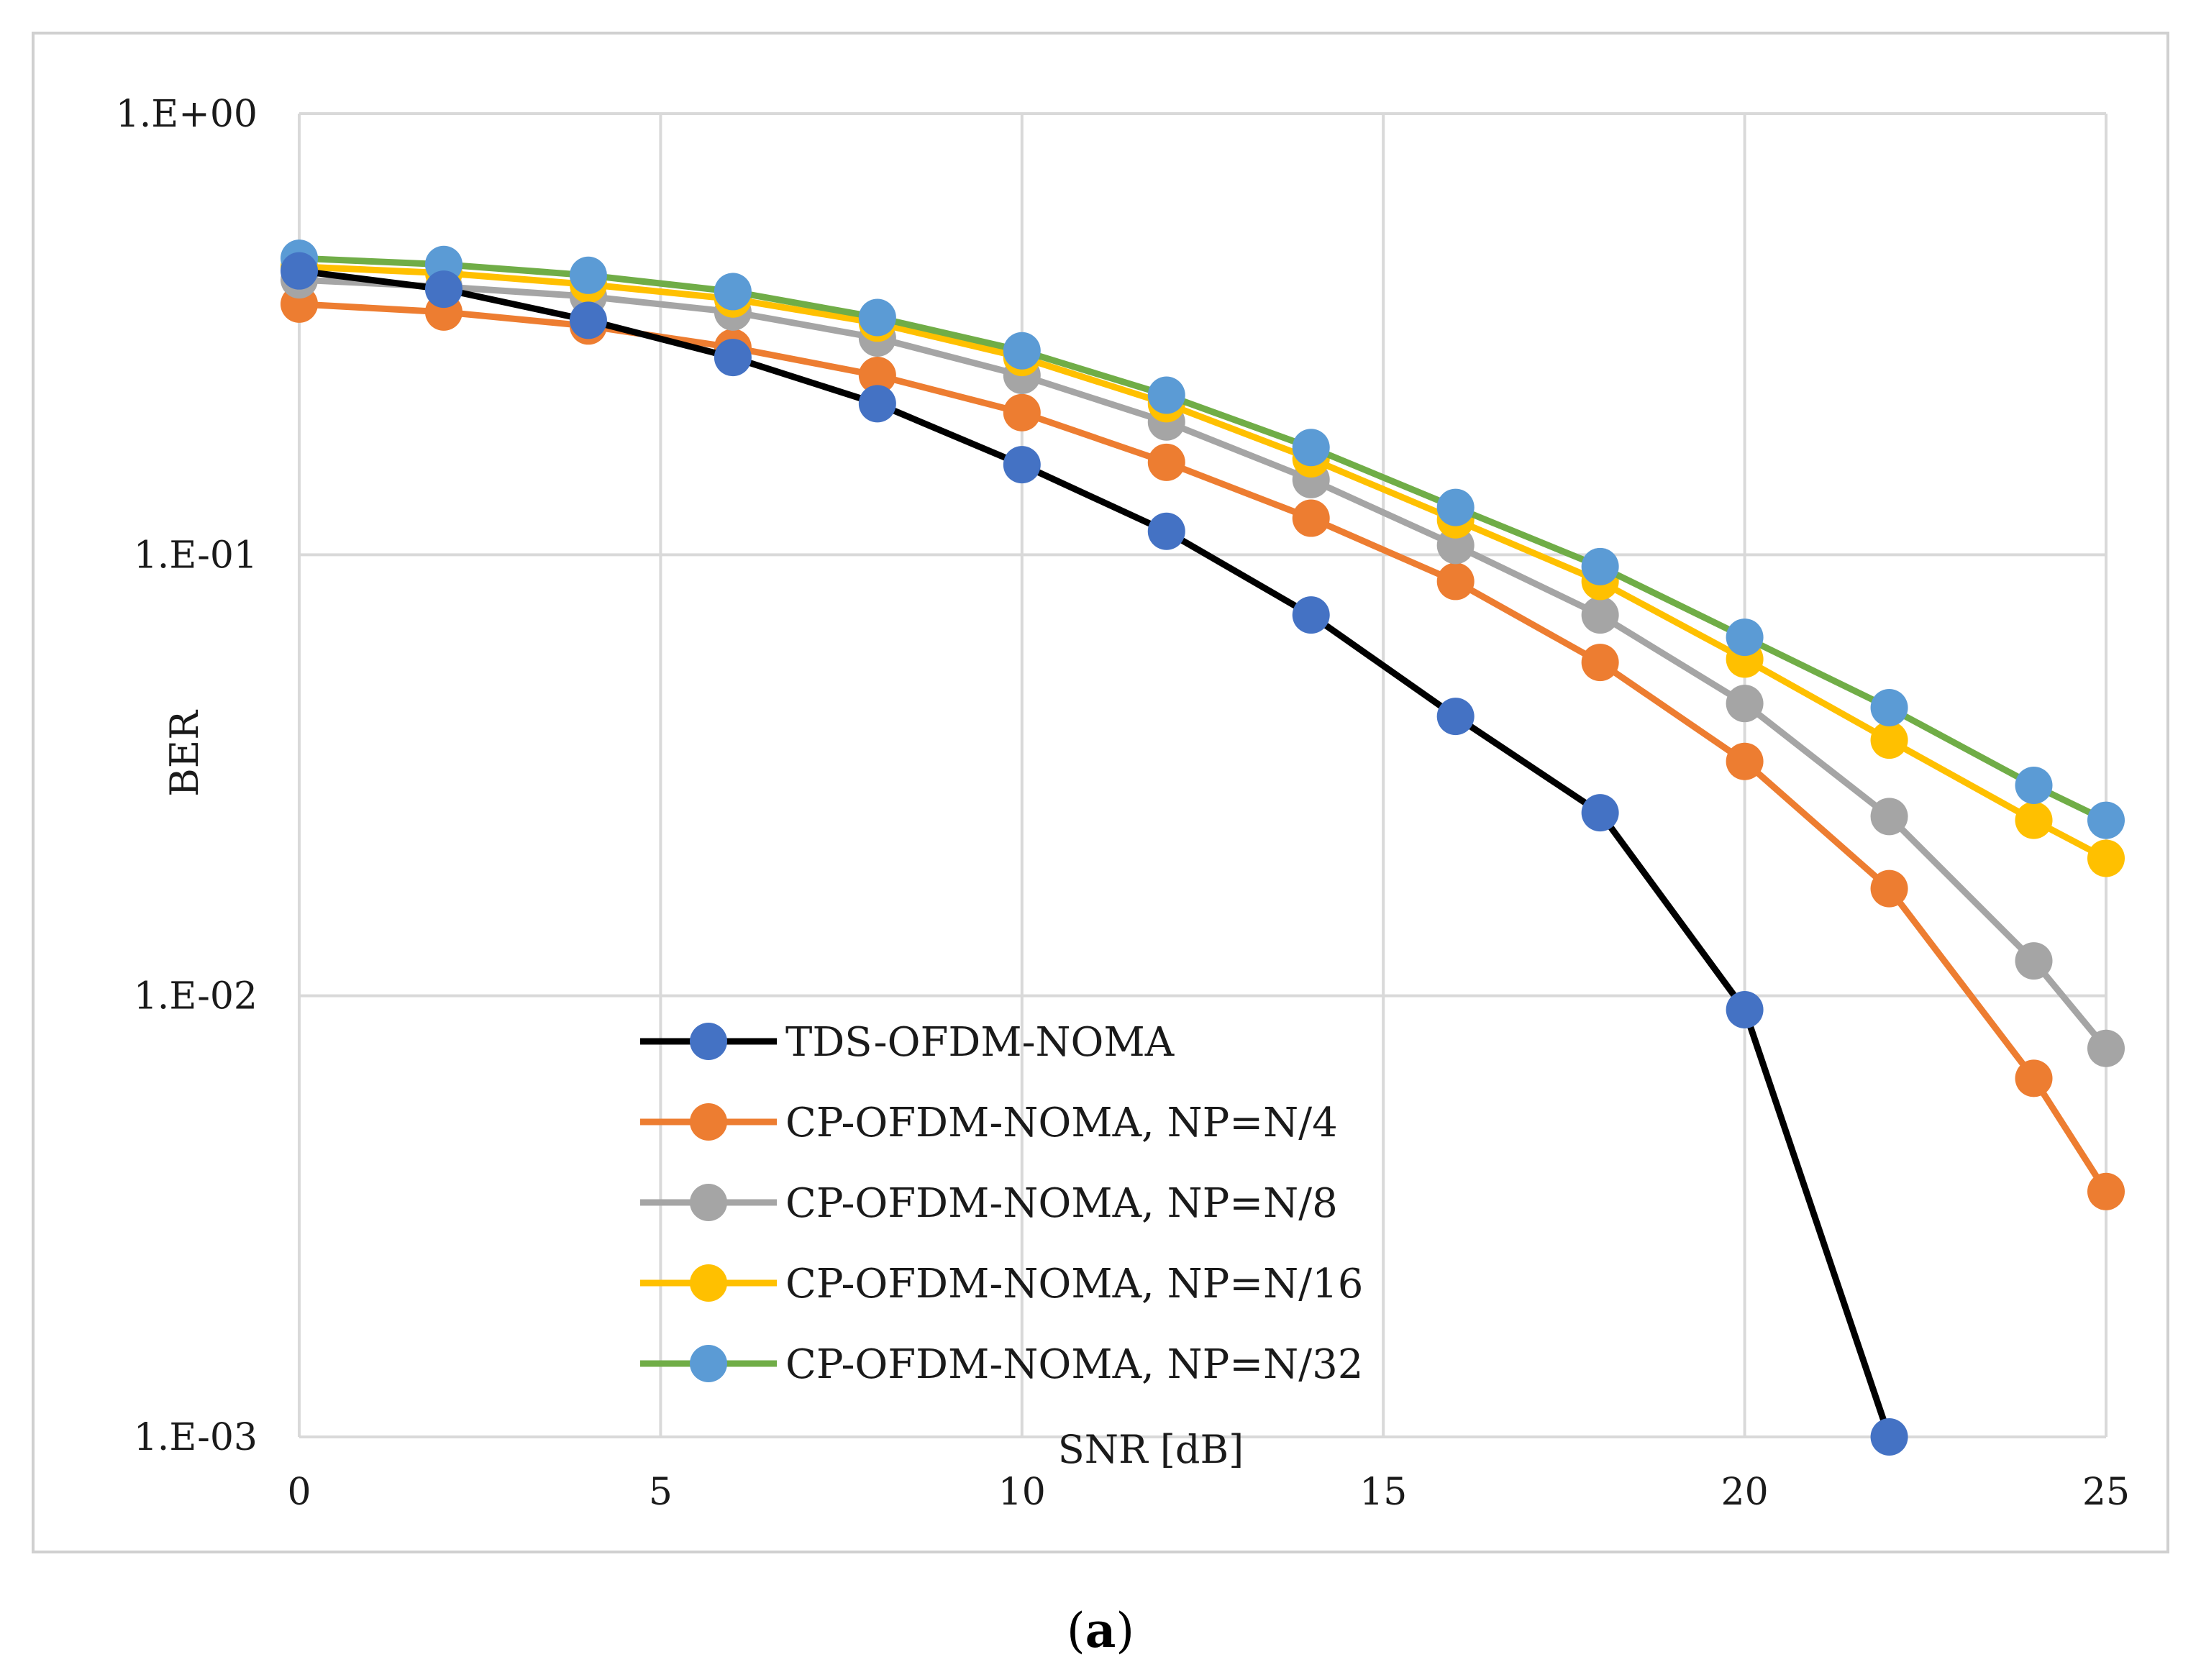 This screenshot has height=1680, width=2201. Describe the element at coordinates (980, 1042) in the screenshot. I see `legend-label: TDS-OFDM-NOMA` at that location.